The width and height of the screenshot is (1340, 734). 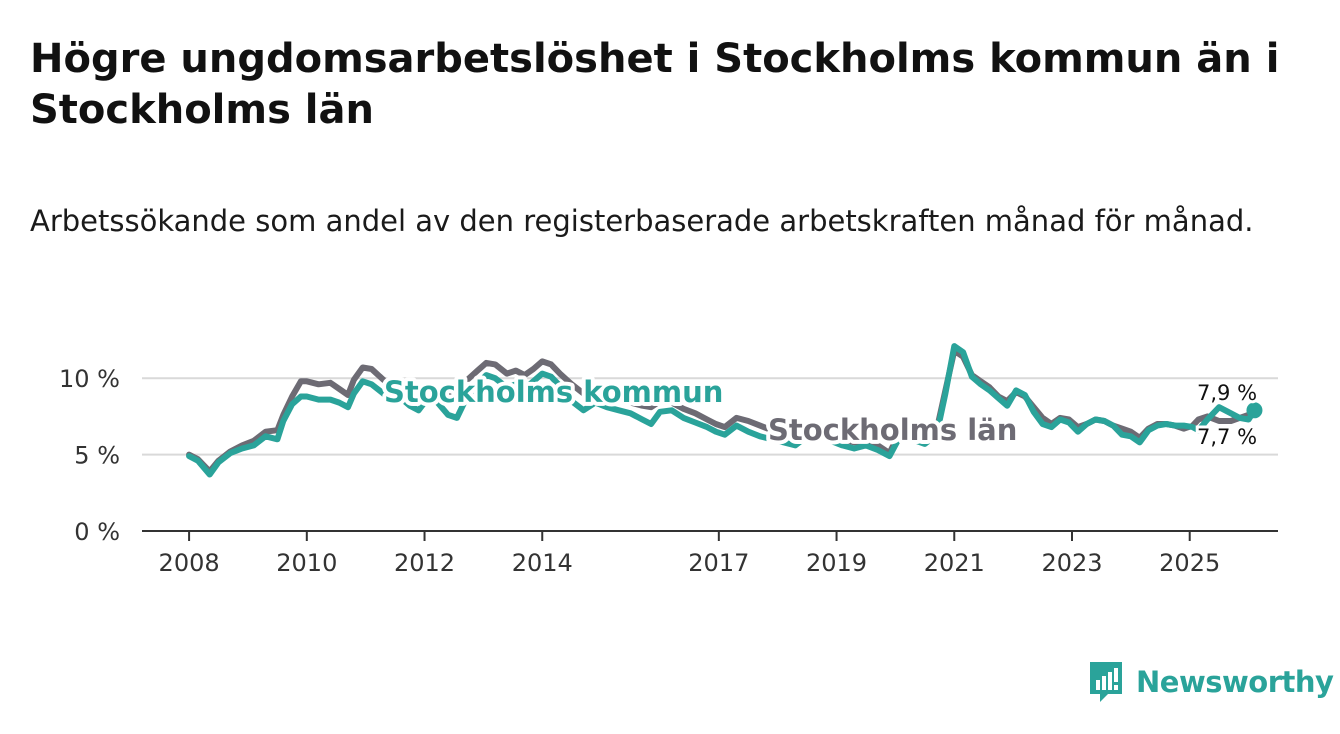 I want to click on end-value-lan: 7,7 %, so click(x=1227, y=437).